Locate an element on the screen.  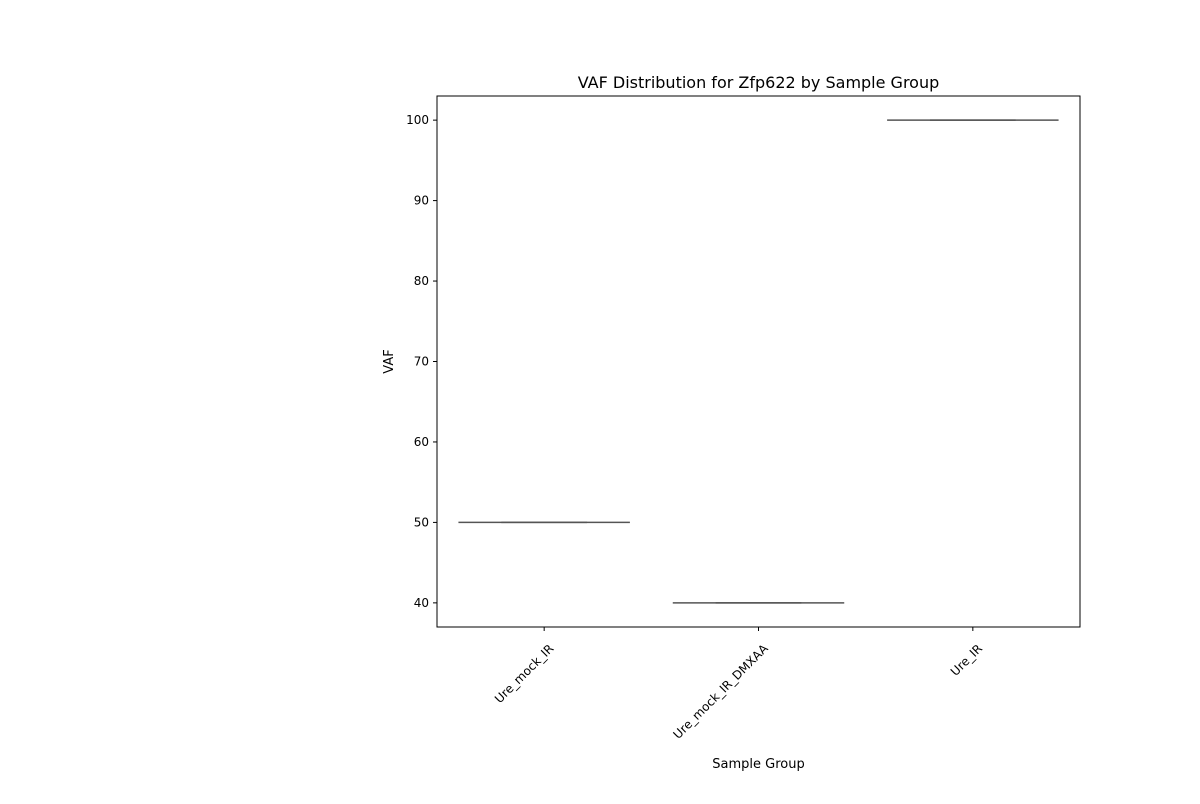
y-tick-label: 70 is located at coordinates (421, 362).